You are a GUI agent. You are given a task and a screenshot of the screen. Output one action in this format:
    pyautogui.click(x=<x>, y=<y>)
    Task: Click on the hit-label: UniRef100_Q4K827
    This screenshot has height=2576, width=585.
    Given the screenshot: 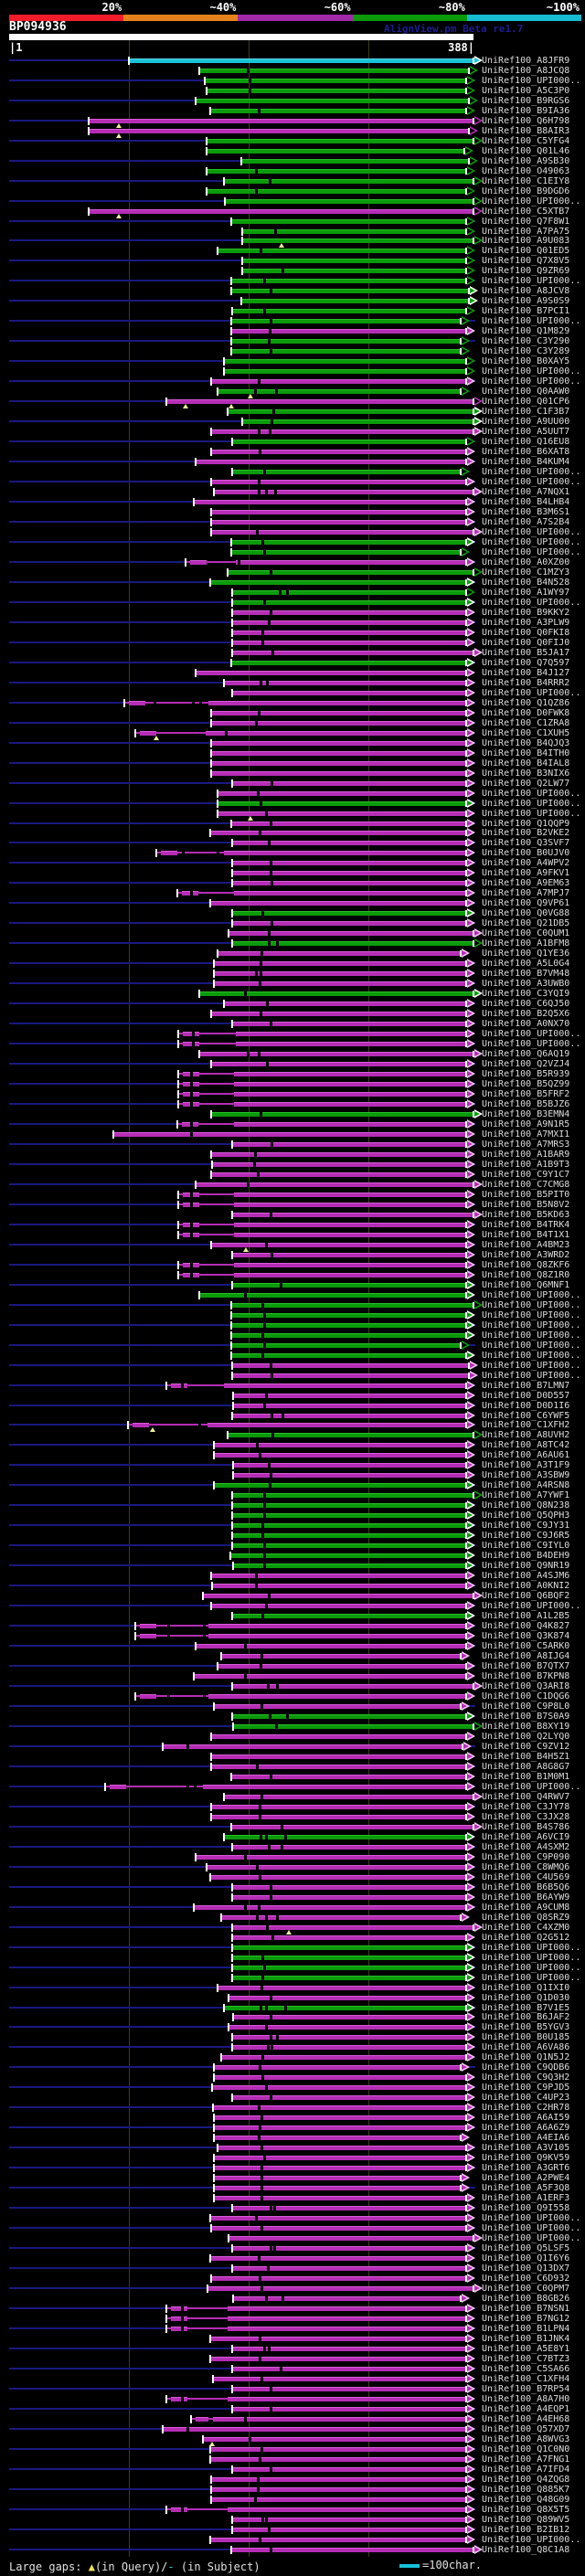 What is the action you would take?
    pyautogui.click(x=526, y=1626)
    